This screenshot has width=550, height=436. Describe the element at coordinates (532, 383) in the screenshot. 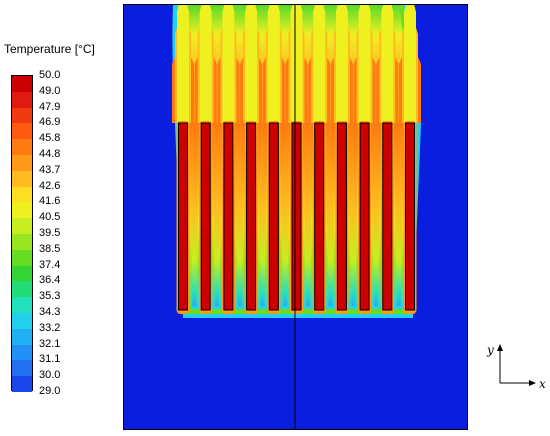

I see `x-arrow-head` at that location.